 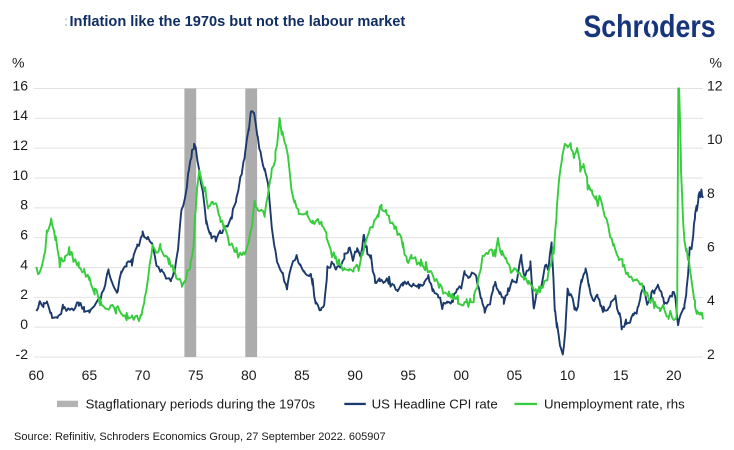 I want to click on svg-text: 0, so click(x=24, y=324).